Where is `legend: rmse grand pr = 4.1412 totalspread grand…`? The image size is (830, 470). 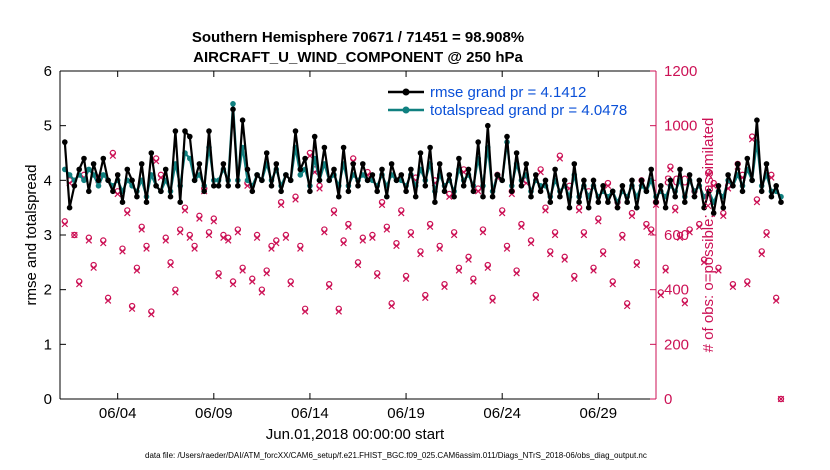 legend: rmse grand pr = 4.1412 totalspread grand… is located at coordinates (507, 101).